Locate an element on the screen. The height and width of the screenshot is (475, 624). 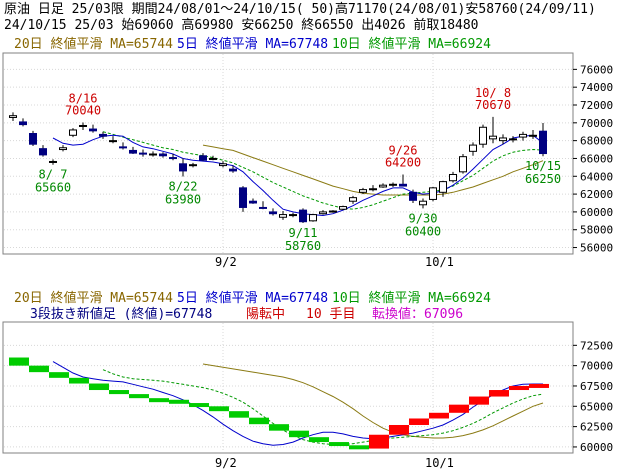
price-y-tick-label: 76000 is located at coordinates (596, 69).